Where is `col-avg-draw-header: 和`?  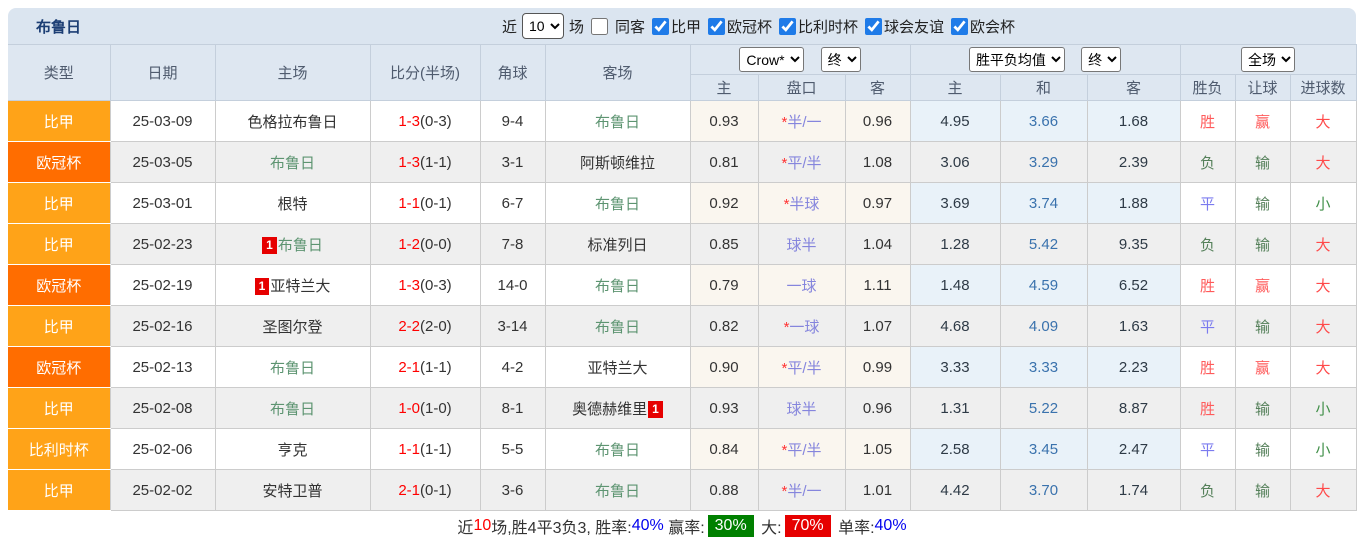 col-avg-draw-header: 和 is located at coordinates (1043, 87).